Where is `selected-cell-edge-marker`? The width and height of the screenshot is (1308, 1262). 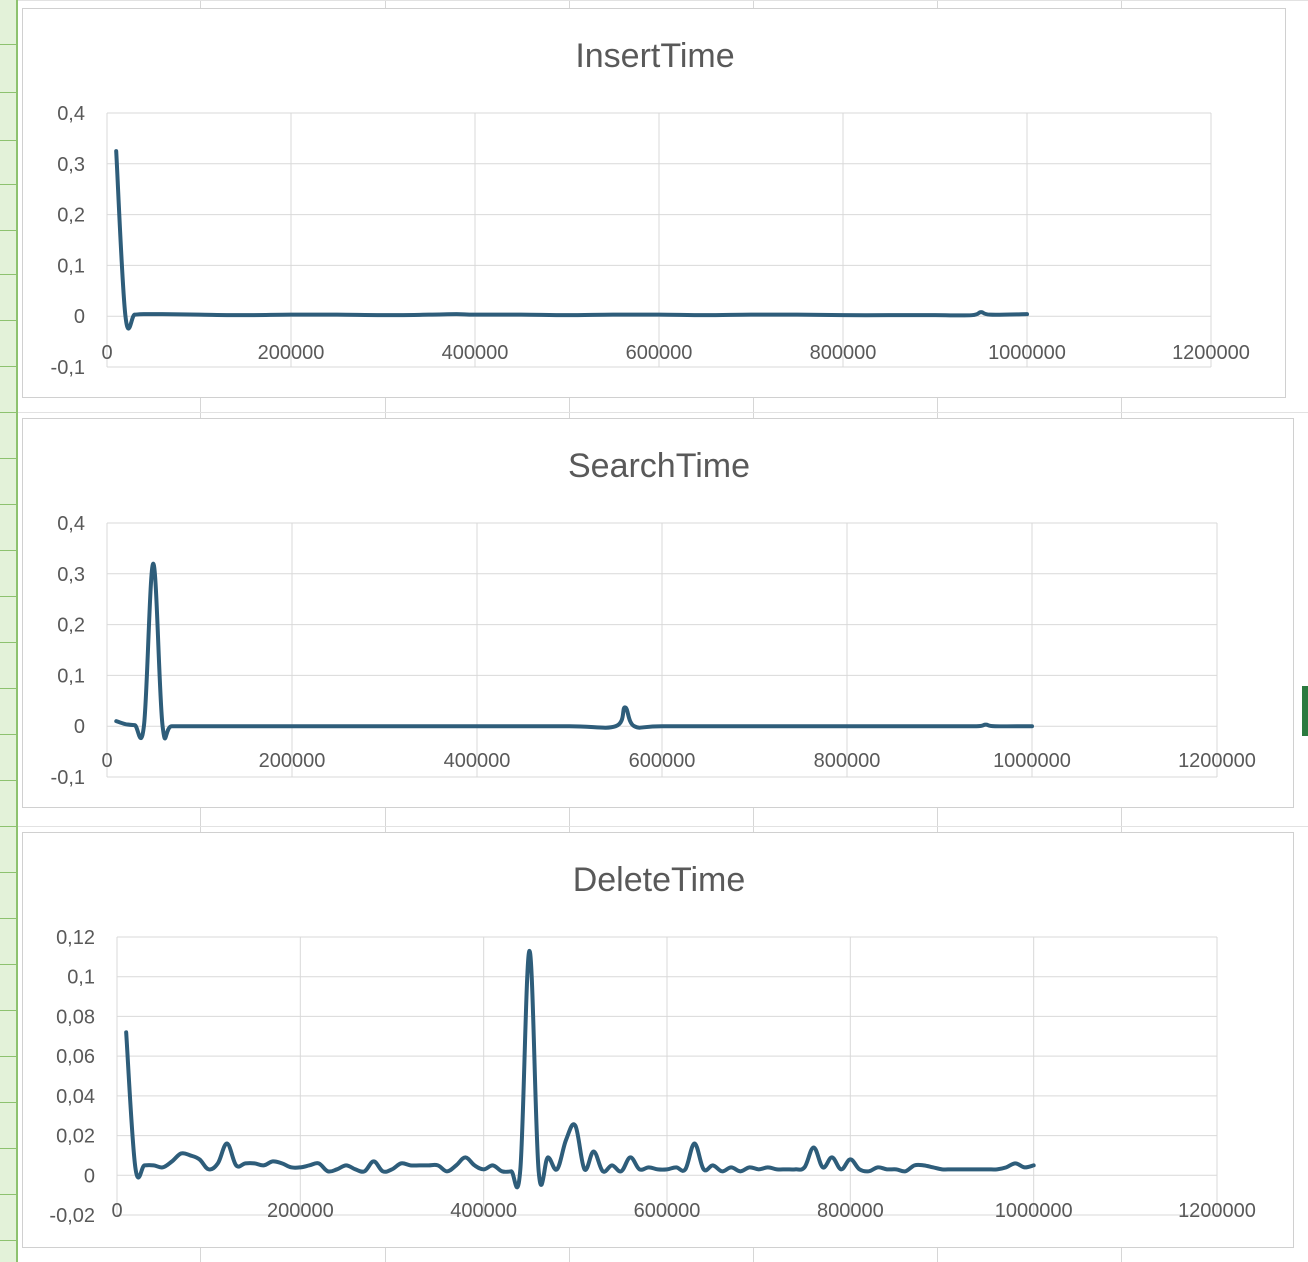 selected-cell-edge-marker is located at coordinates (1305, 711).